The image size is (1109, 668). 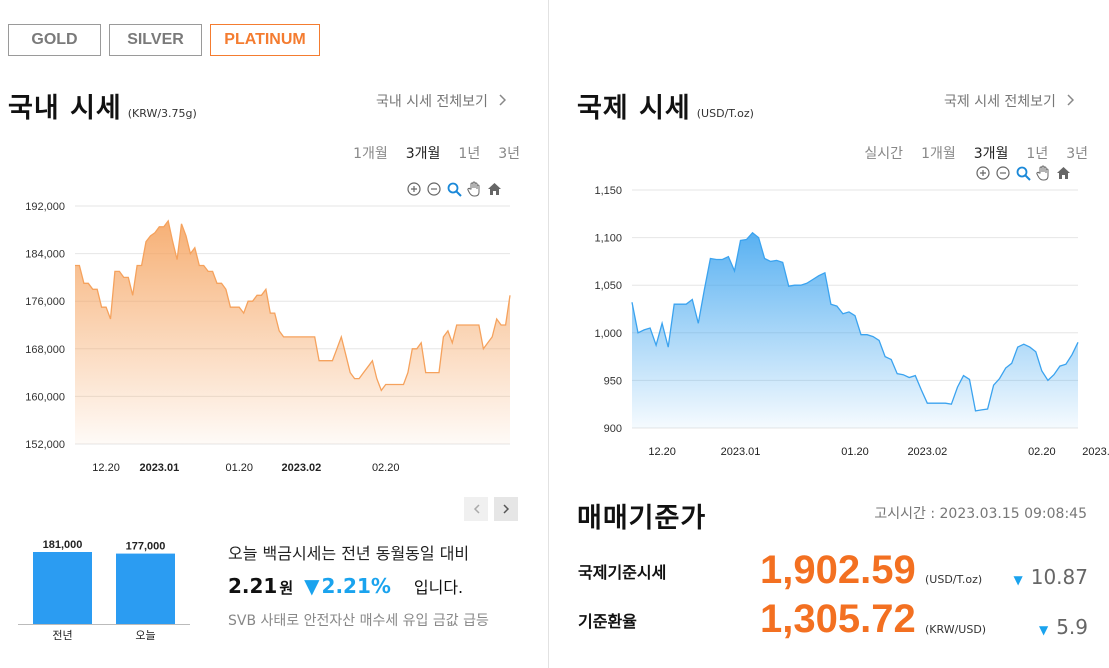 What do you see at coordinates (991, 154) in the screenshot?
I see `intl-period-3m: 3개월` at bounding box center [991, 154].